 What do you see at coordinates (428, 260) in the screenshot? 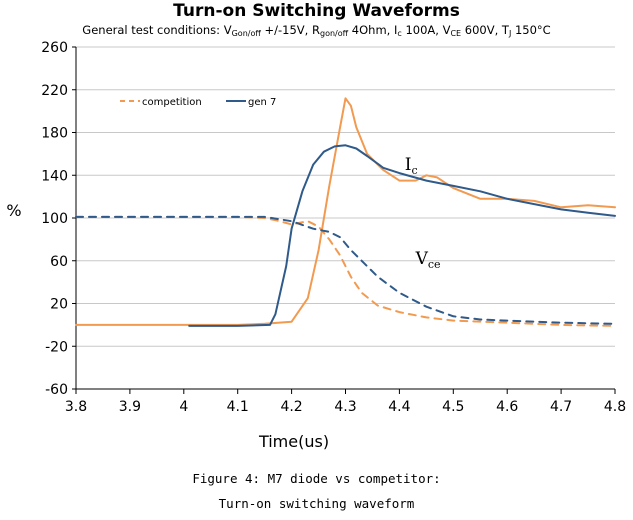
I see `annotation-vce: Vce` at bounding box center [428, 260].